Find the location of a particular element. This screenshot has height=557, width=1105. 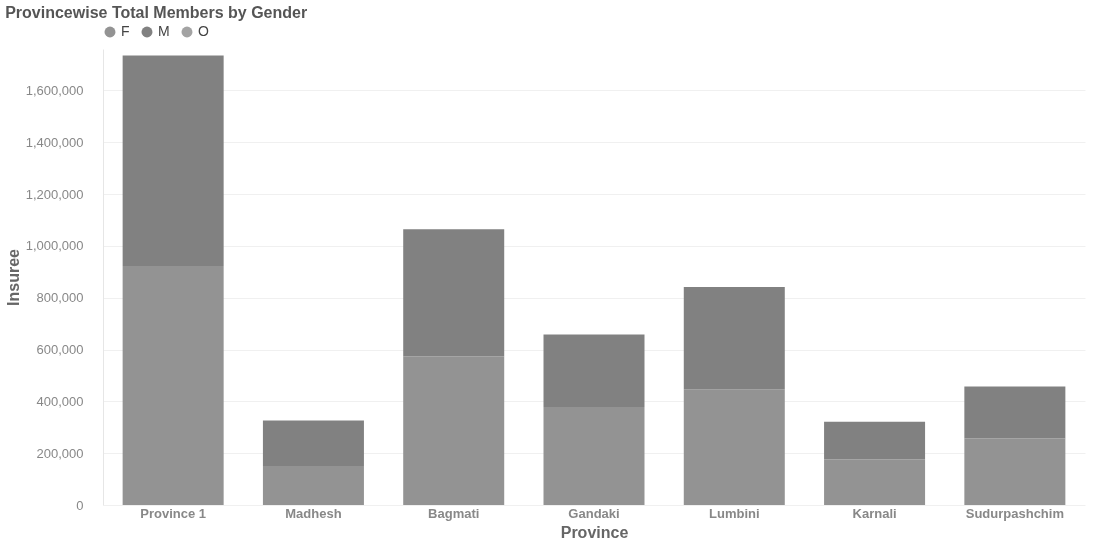

x-tick-label: Madhesh is located at coordinates (313, 513).